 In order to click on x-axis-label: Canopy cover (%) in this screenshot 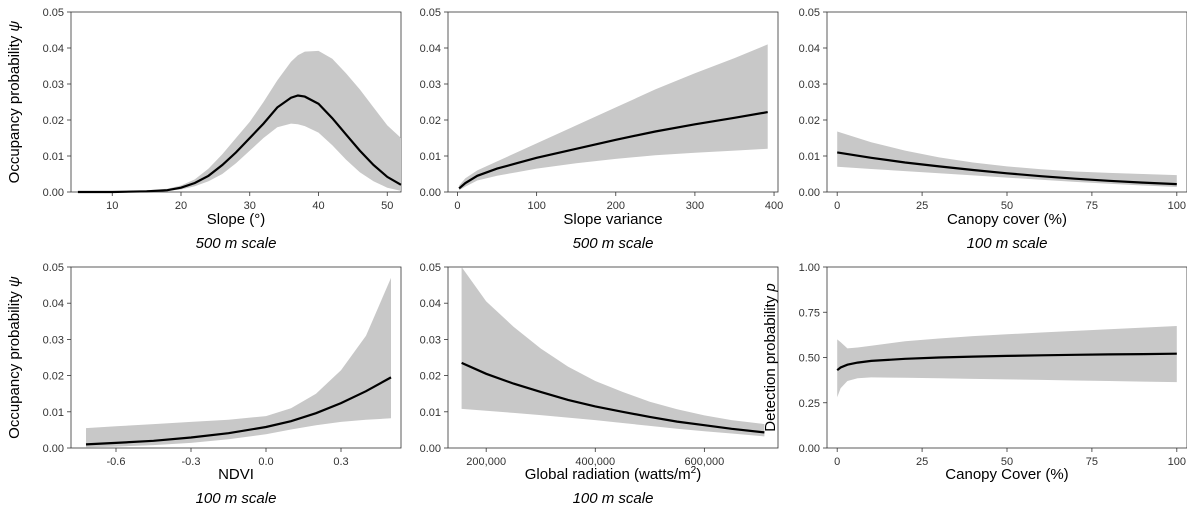, I will do `click(1007, 219)`.